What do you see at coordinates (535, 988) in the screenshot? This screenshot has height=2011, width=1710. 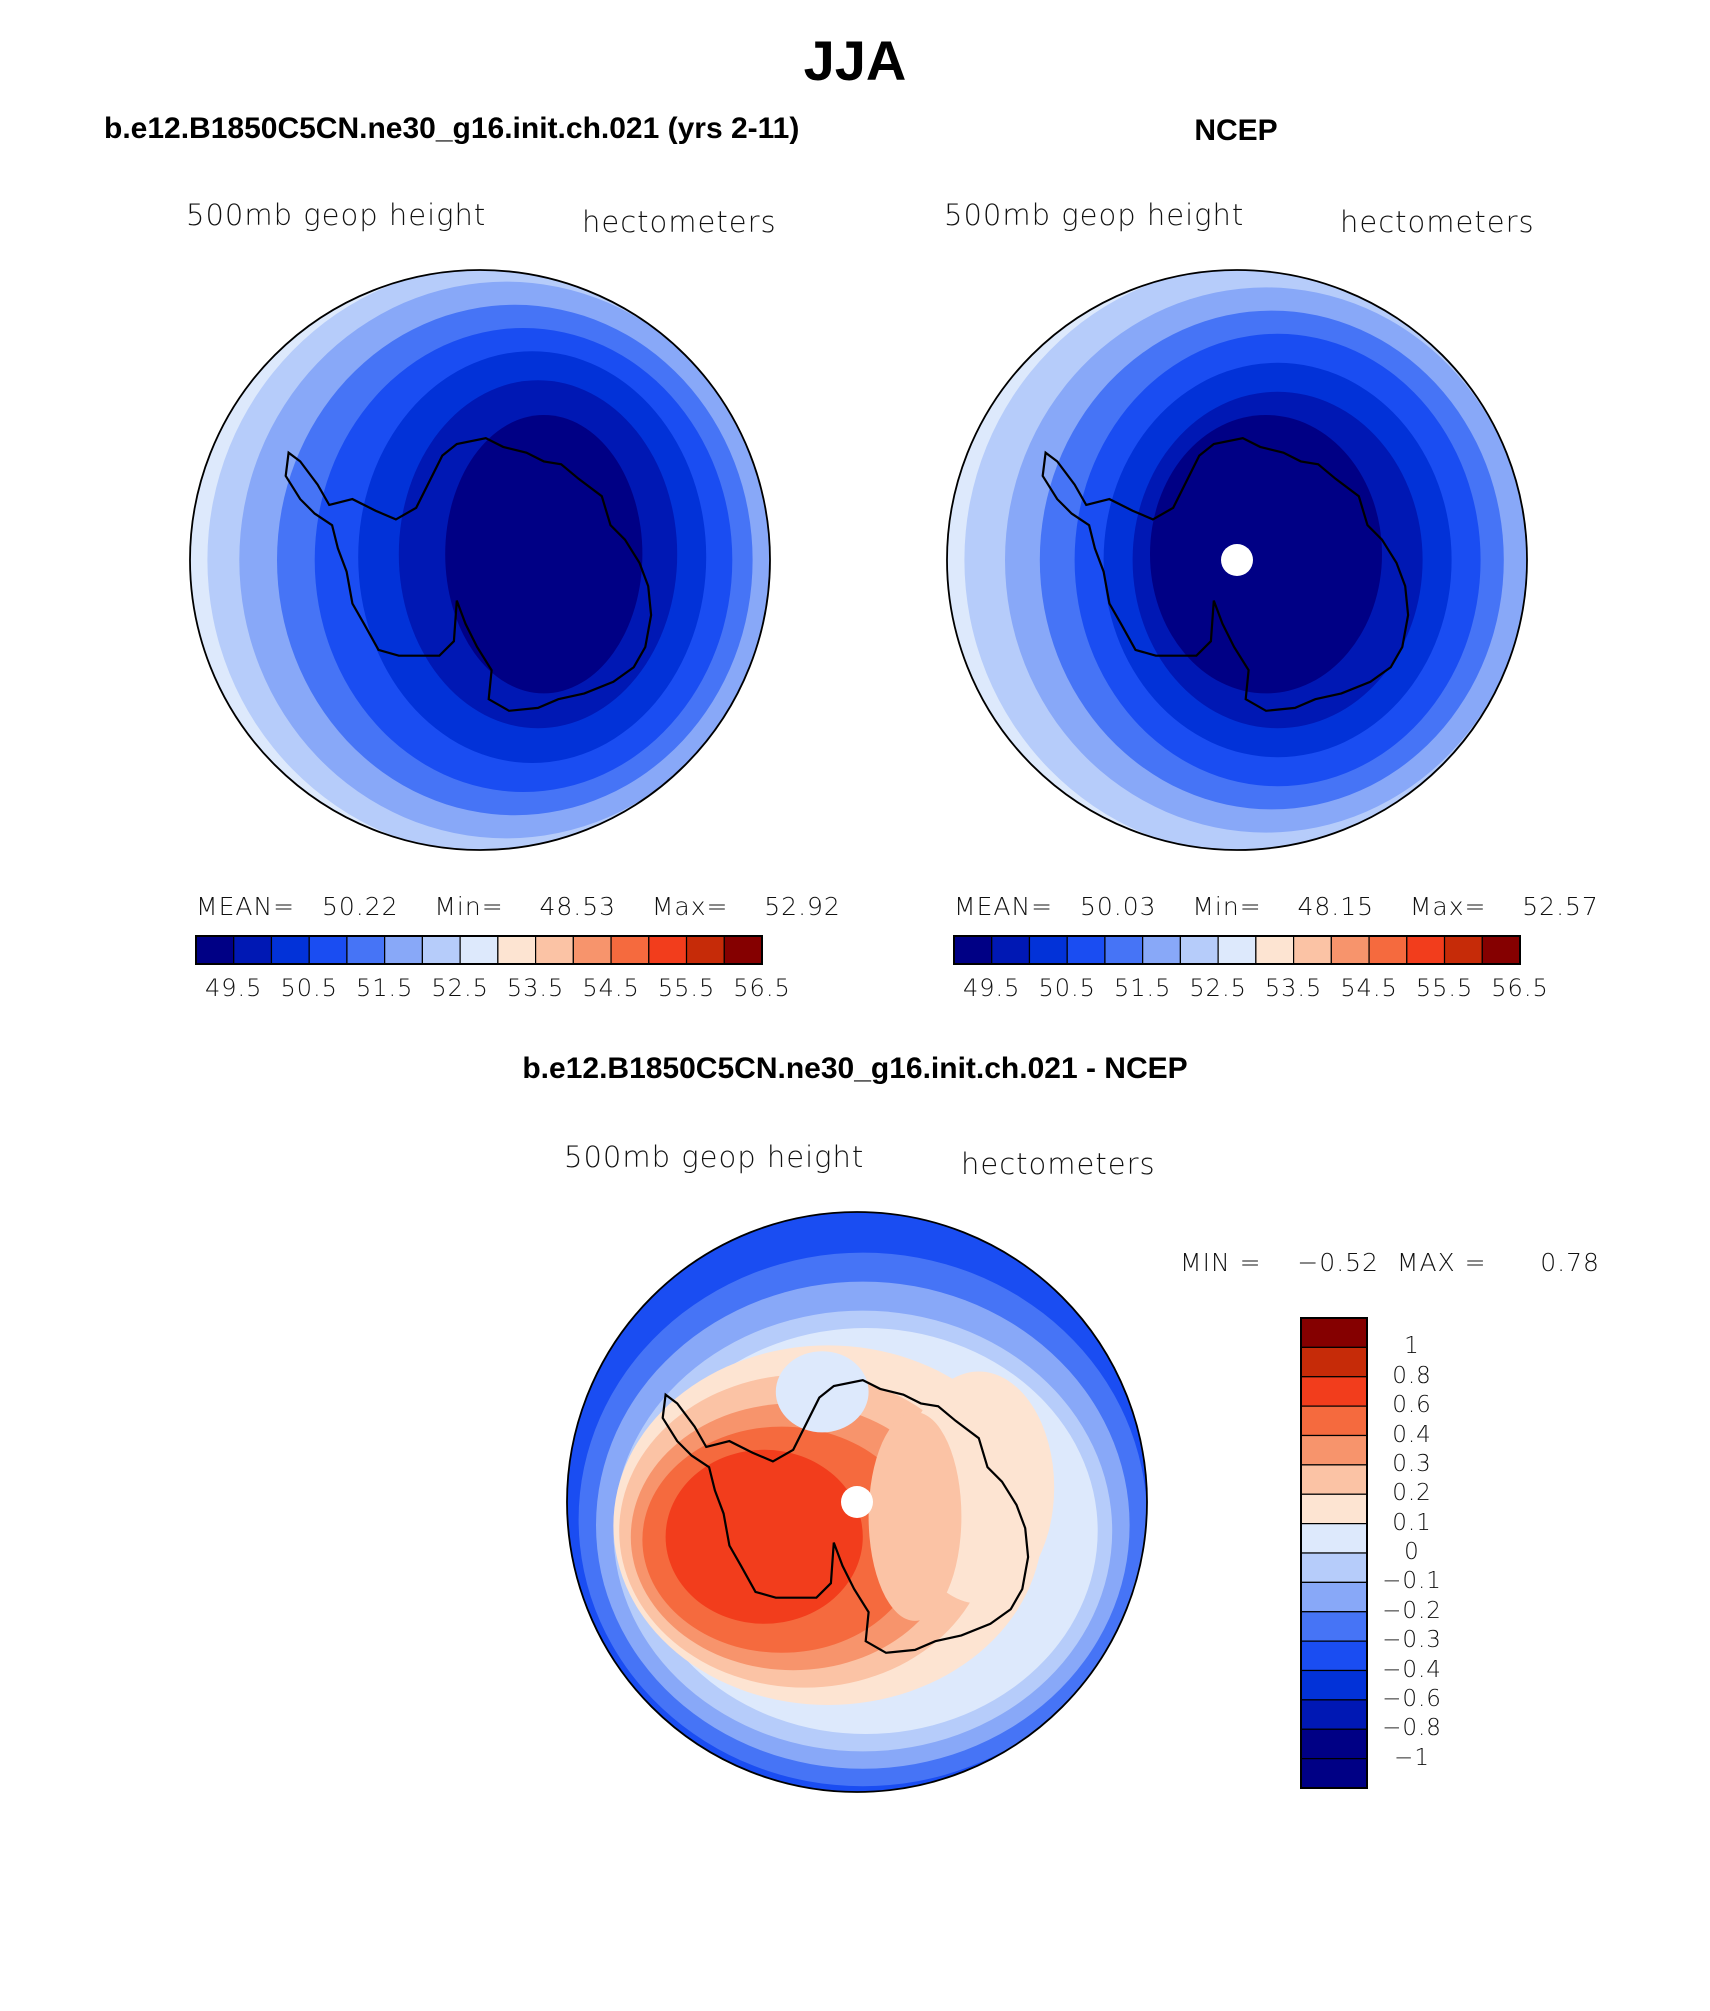 I see `panel1-colorbar-tick: 53.5` at bounding box center [535, 988].